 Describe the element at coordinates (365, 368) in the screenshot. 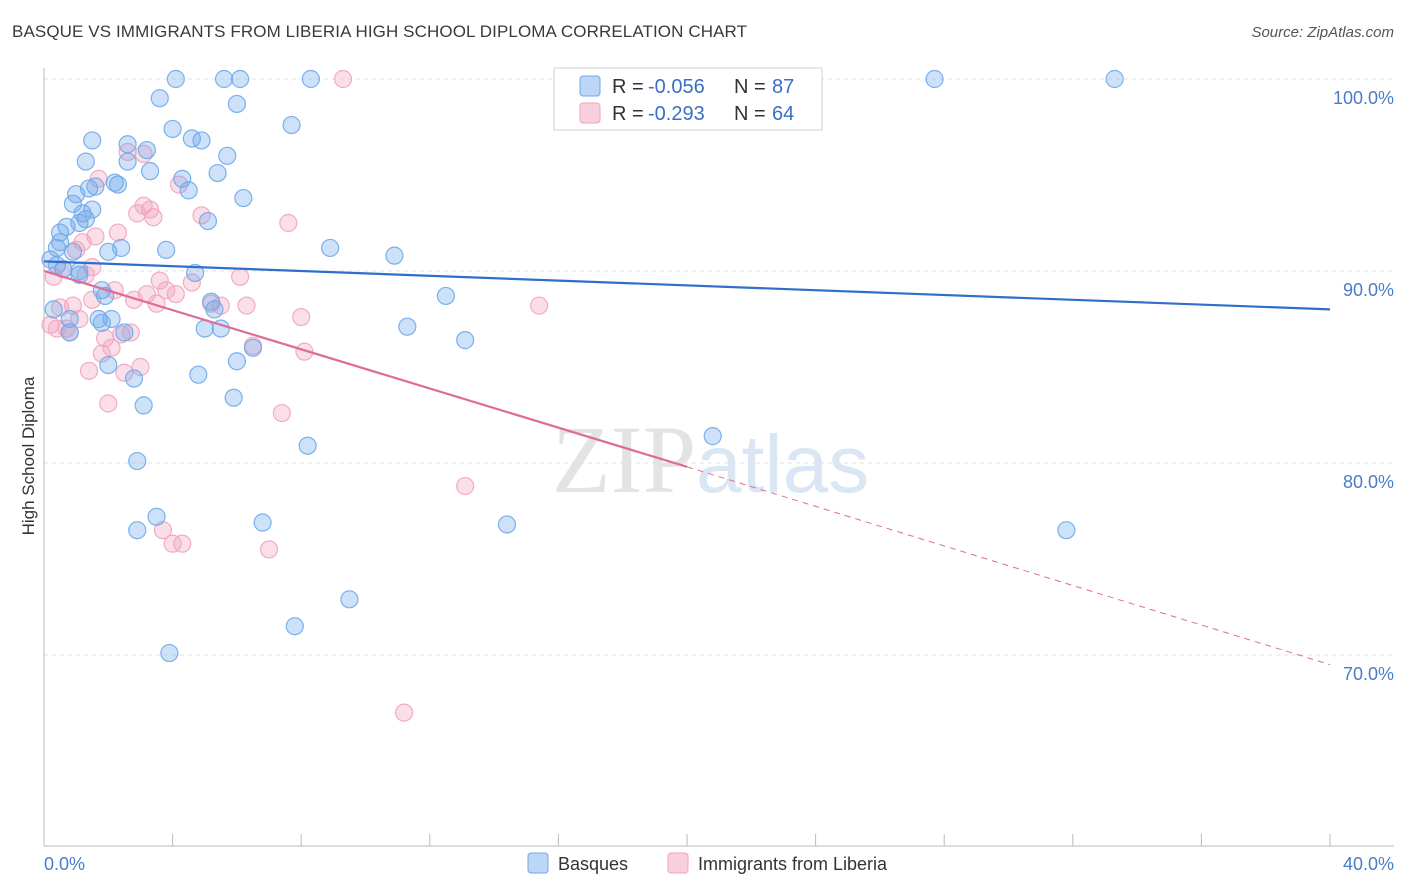

I see `trend-line-liberia` at that location.